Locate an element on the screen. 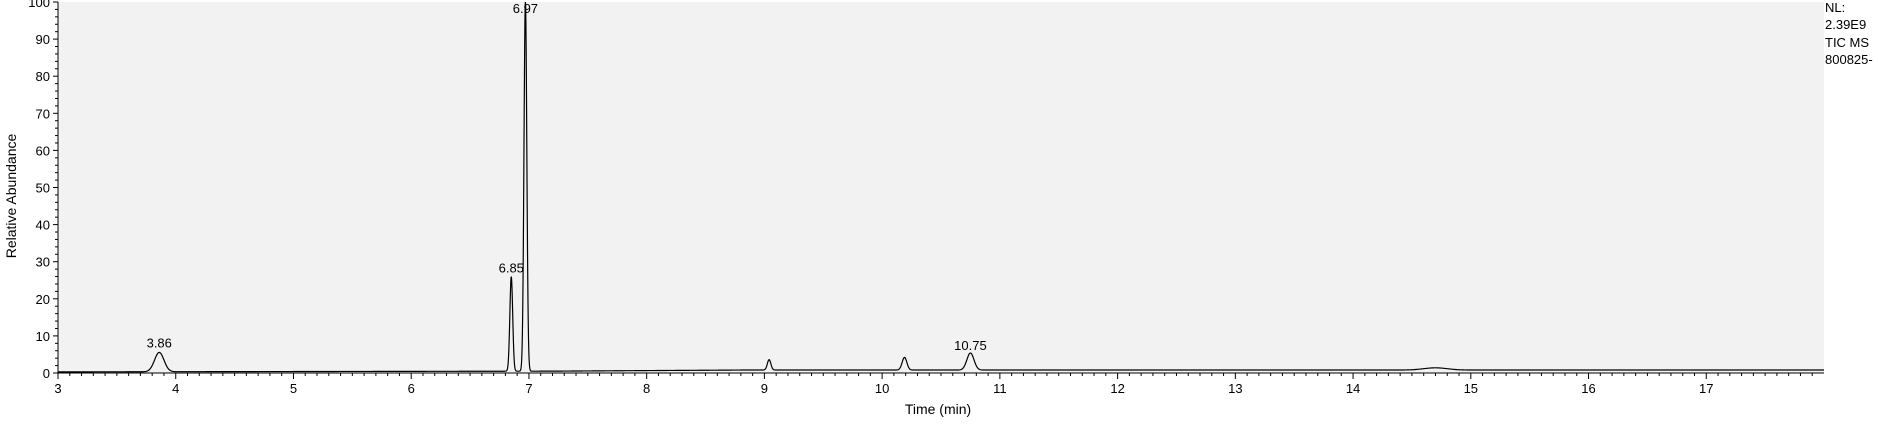 The width and height of the screenshot is (1878, 425). y-axis-label: Relative Abundance is located at coordinates (11, 196).